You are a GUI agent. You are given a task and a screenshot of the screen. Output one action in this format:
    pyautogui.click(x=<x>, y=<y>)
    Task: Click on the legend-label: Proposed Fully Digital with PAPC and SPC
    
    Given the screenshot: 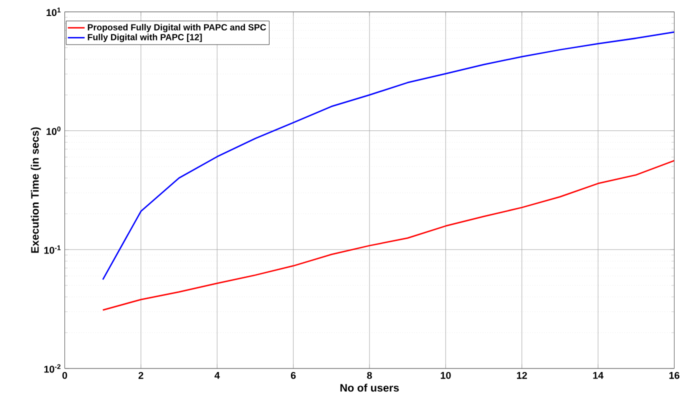 What is the action you would take?
    pyautogui.click(x=177, y=28)
    